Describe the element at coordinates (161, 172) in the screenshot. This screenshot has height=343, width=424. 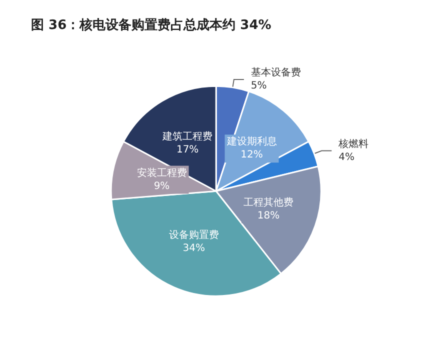
I see `slice-label: 安装工程费` at that location.